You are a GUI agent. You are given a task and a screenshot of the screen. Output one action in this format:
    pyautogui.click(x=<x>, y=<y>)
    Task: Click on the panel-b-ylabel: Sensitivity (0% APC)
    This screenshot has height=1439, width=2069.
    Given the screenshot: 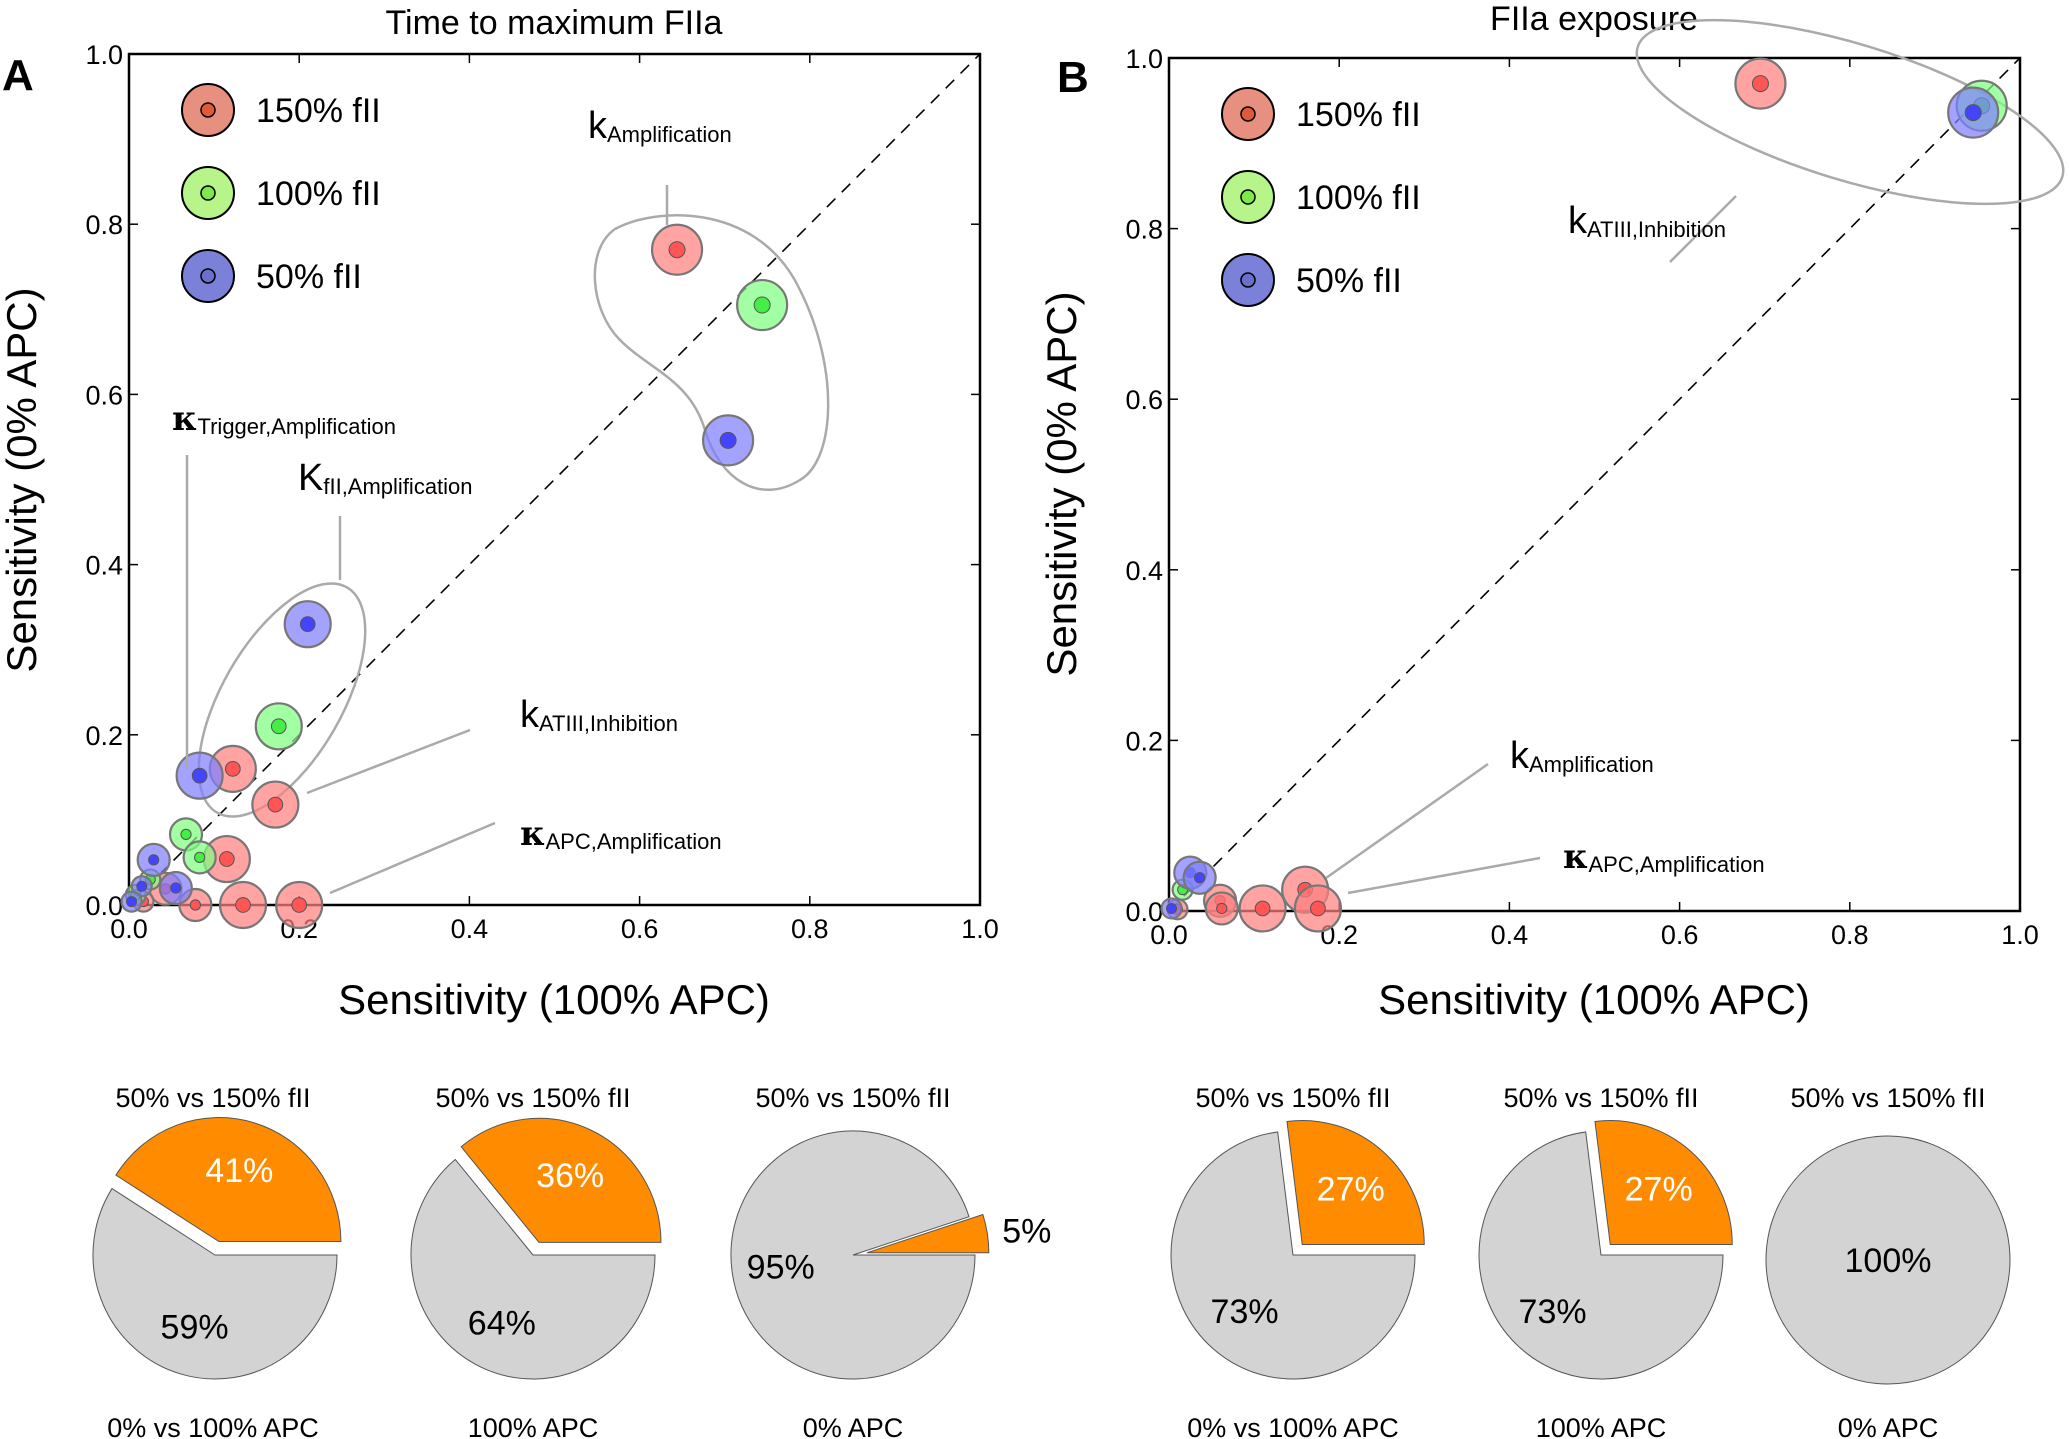 What is the action you would take?
    pyautogui.click(x=1061, y=483)
    